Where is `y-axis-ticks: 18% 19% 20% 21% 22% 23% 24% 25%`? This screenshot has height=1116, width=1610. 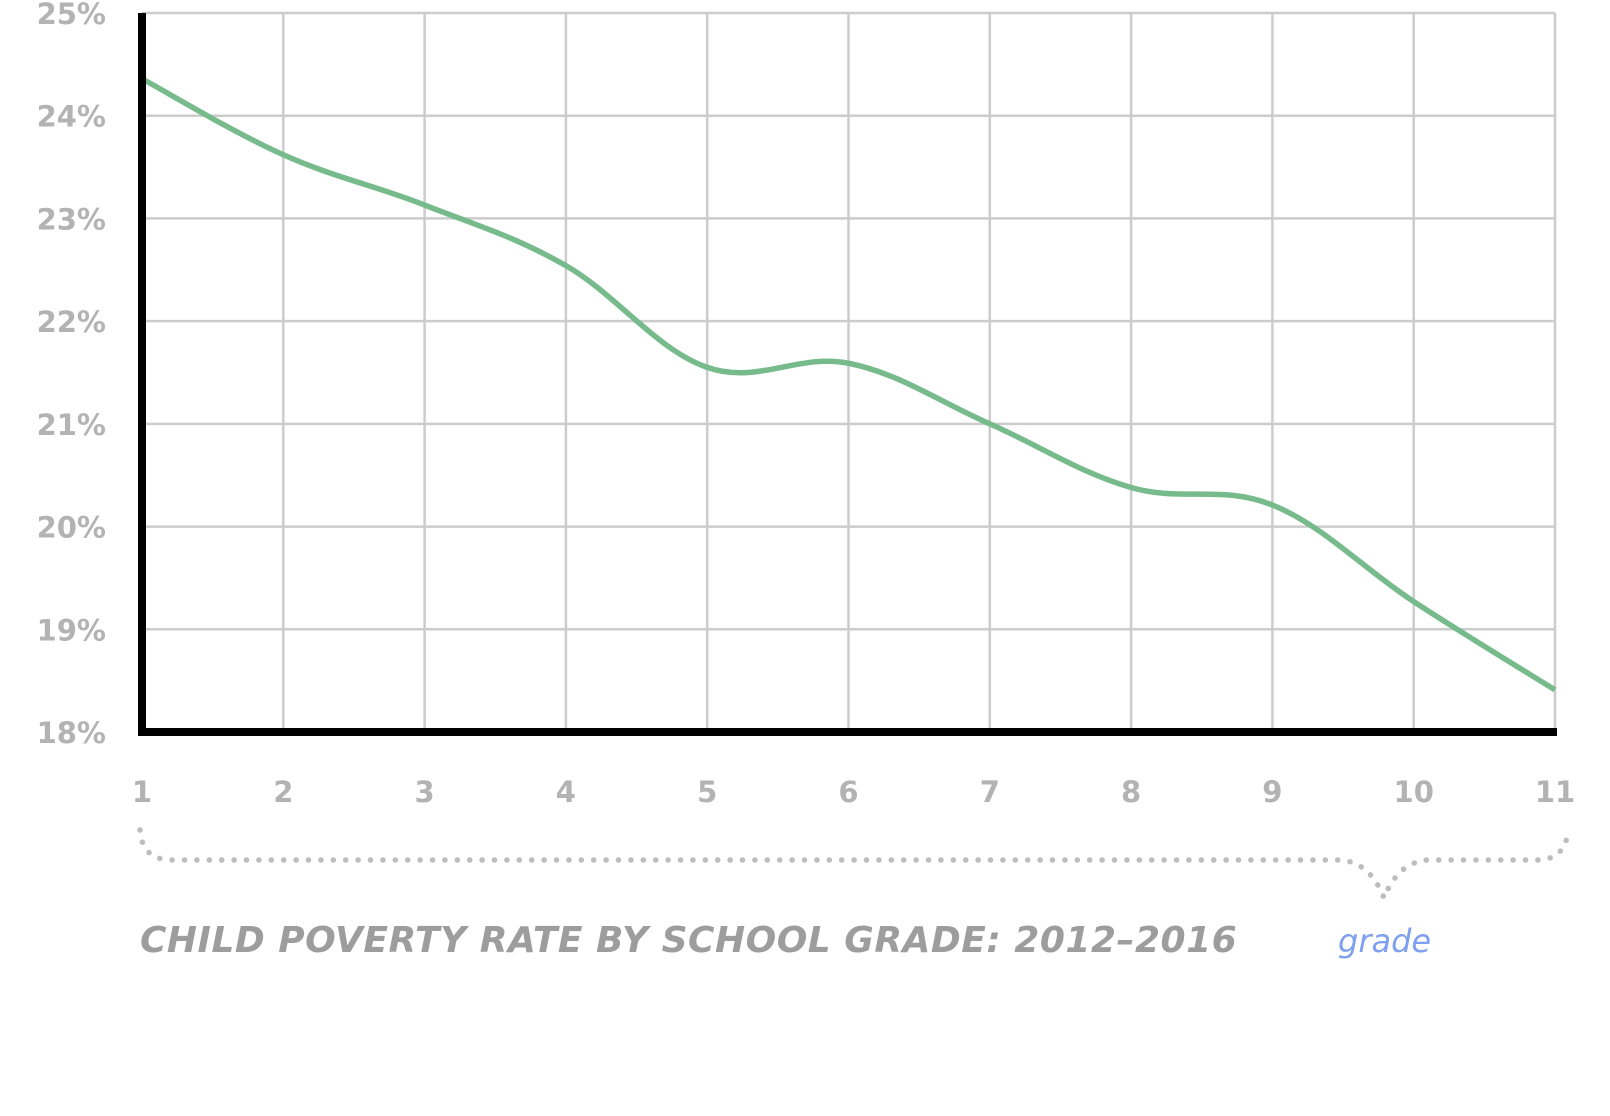 y-axis-ticks: 18% 19% 20% 21% 22% 23% 24% 25% is located at coordinates (71, 375).